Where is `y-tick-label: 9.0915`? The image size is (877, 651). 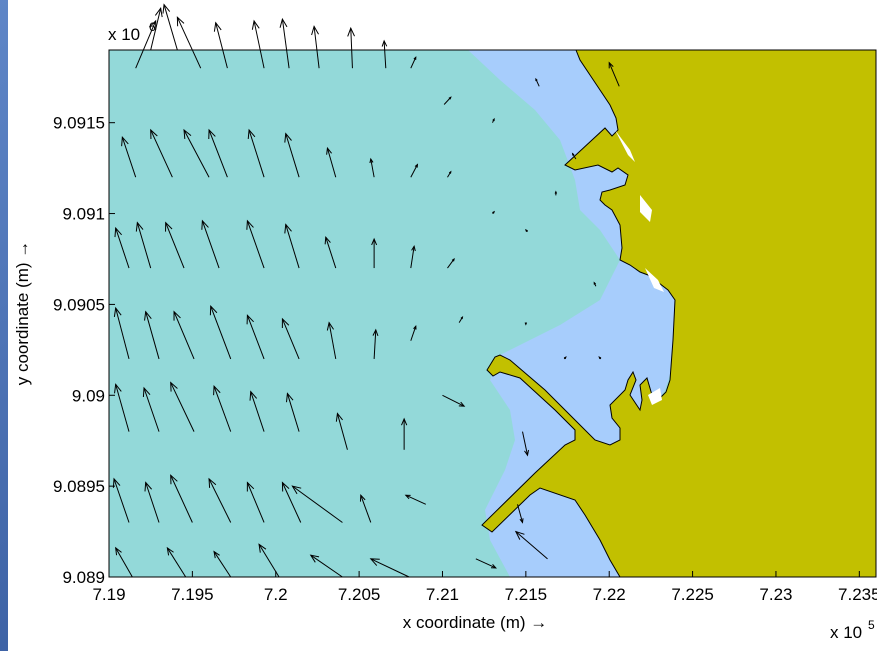 y-tick-label: 9.0915 is located at coordinates (79, 123).